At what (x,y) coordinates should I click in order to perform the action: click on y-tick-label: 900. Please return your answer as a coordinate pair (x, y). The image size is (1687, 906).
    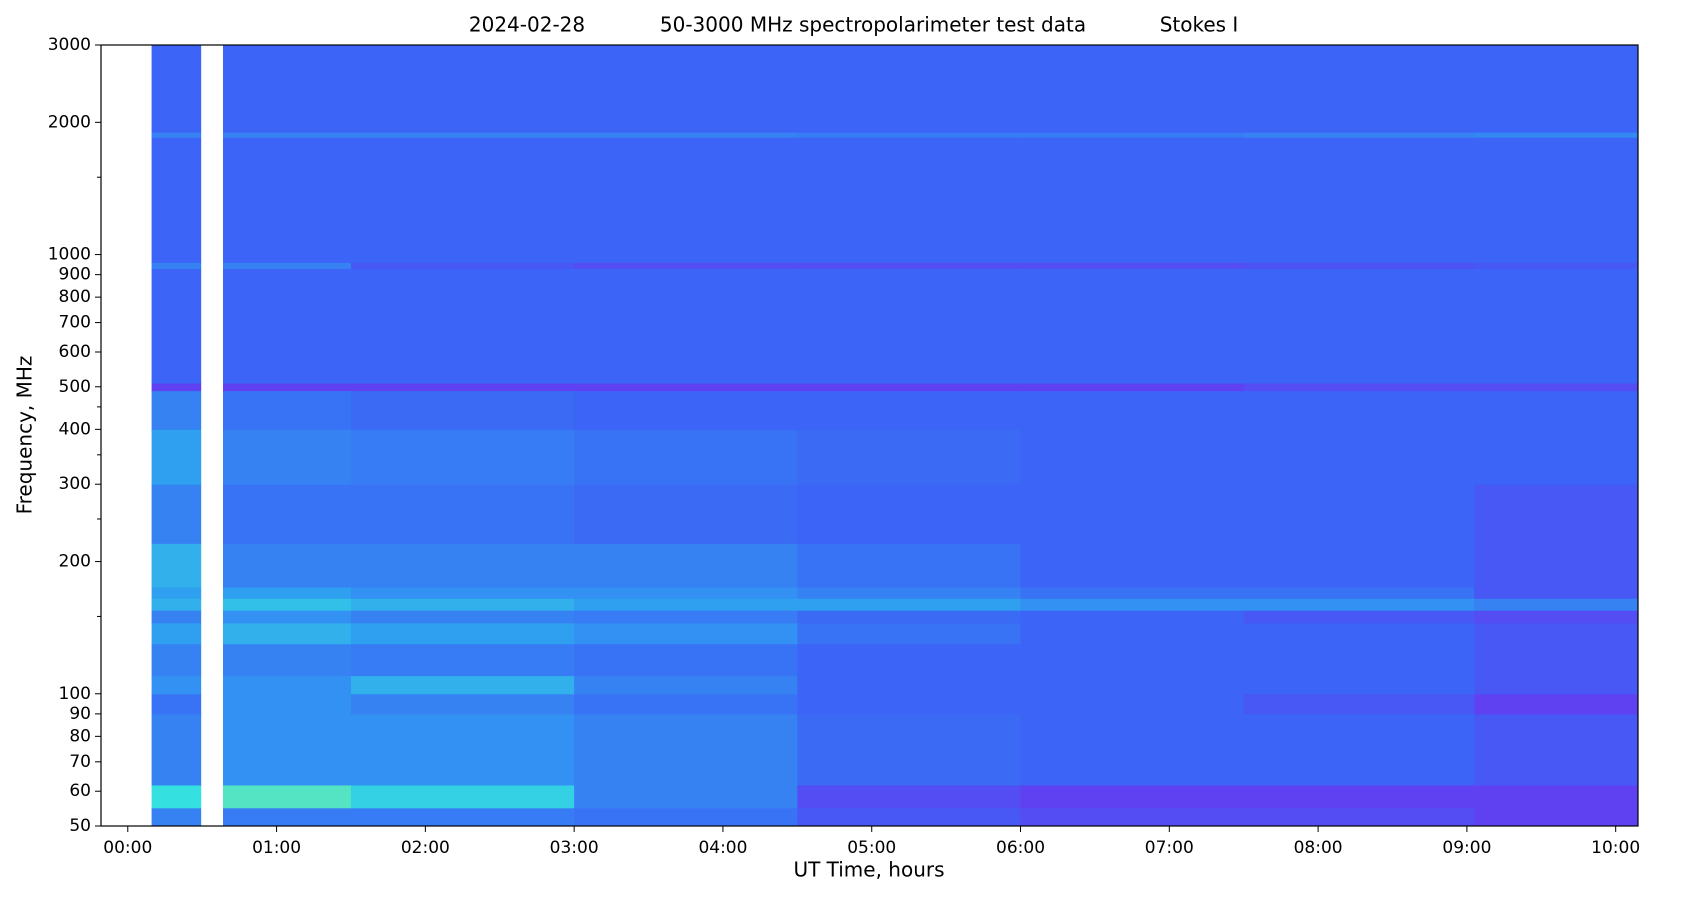
    Looking at the image, I should click on (75, 275).